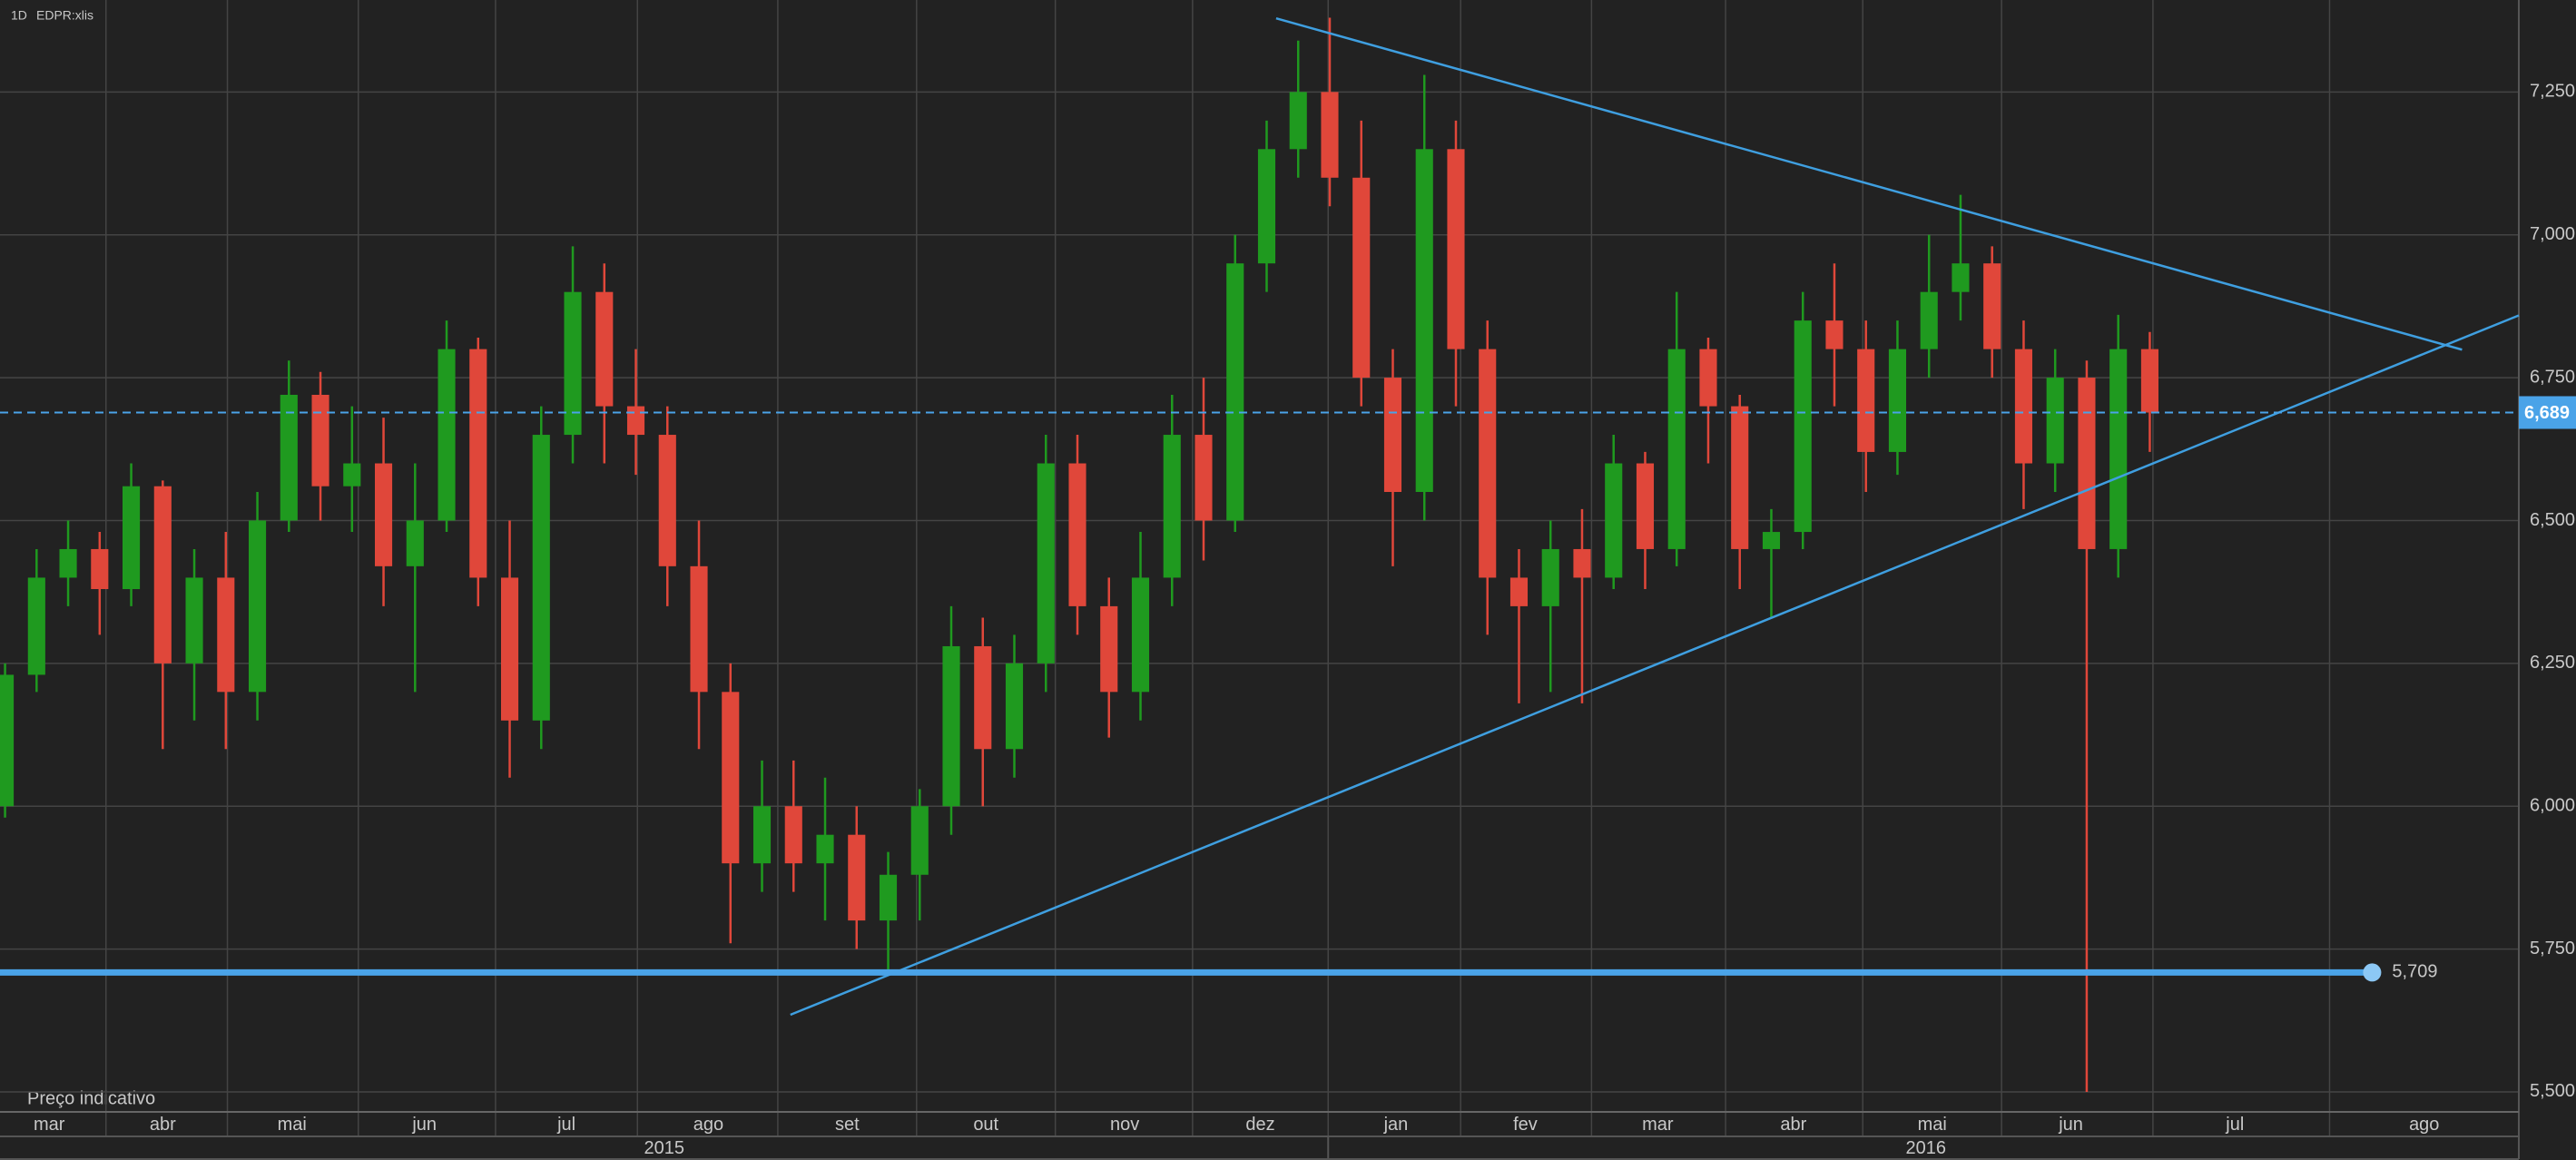  I want to click on x-tick-label: mai, so click(1932, 1125).